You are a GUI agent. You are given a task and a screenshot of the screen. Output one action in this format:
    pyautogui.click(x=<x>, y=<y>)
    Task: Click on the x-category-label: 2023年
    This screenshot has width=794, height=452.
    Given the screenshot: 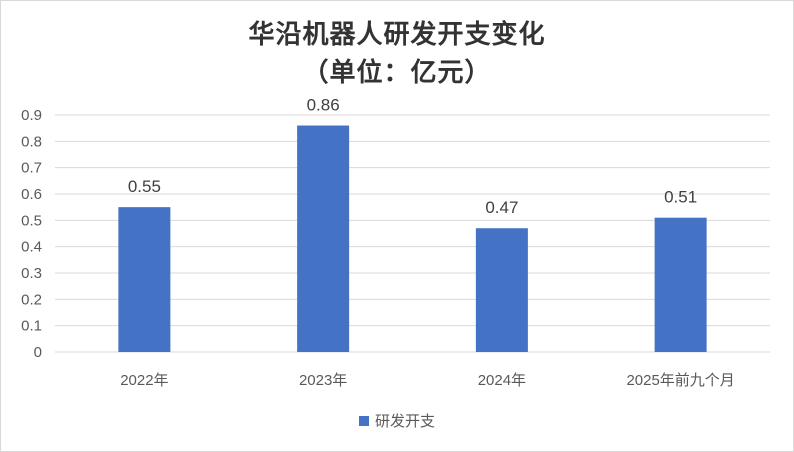 What is the action you would take?
    pyautogui.click(x=323, y=380)
    